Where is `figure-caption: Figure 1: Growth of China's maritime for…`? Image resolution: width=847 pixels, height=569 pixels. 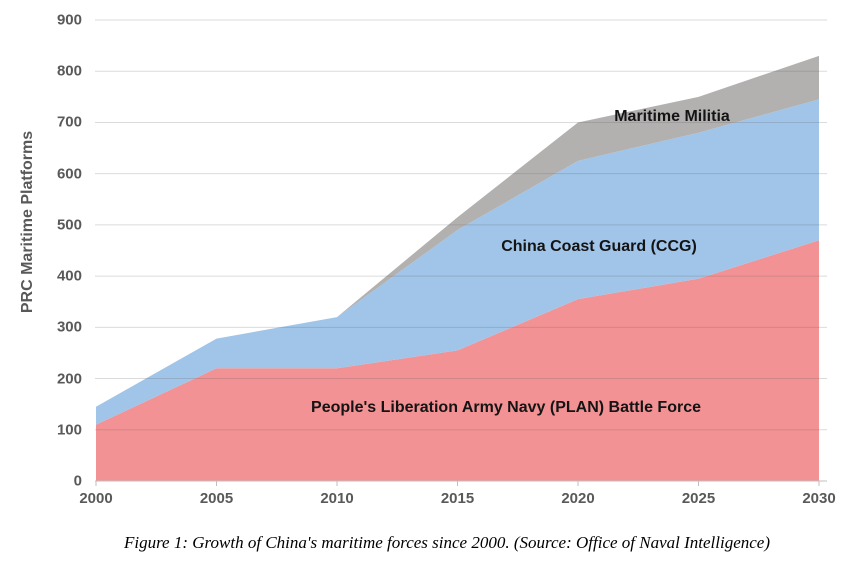
figure-caption: Figure 1: Growth of China's maritime for… is located at coordinates (447, 542).